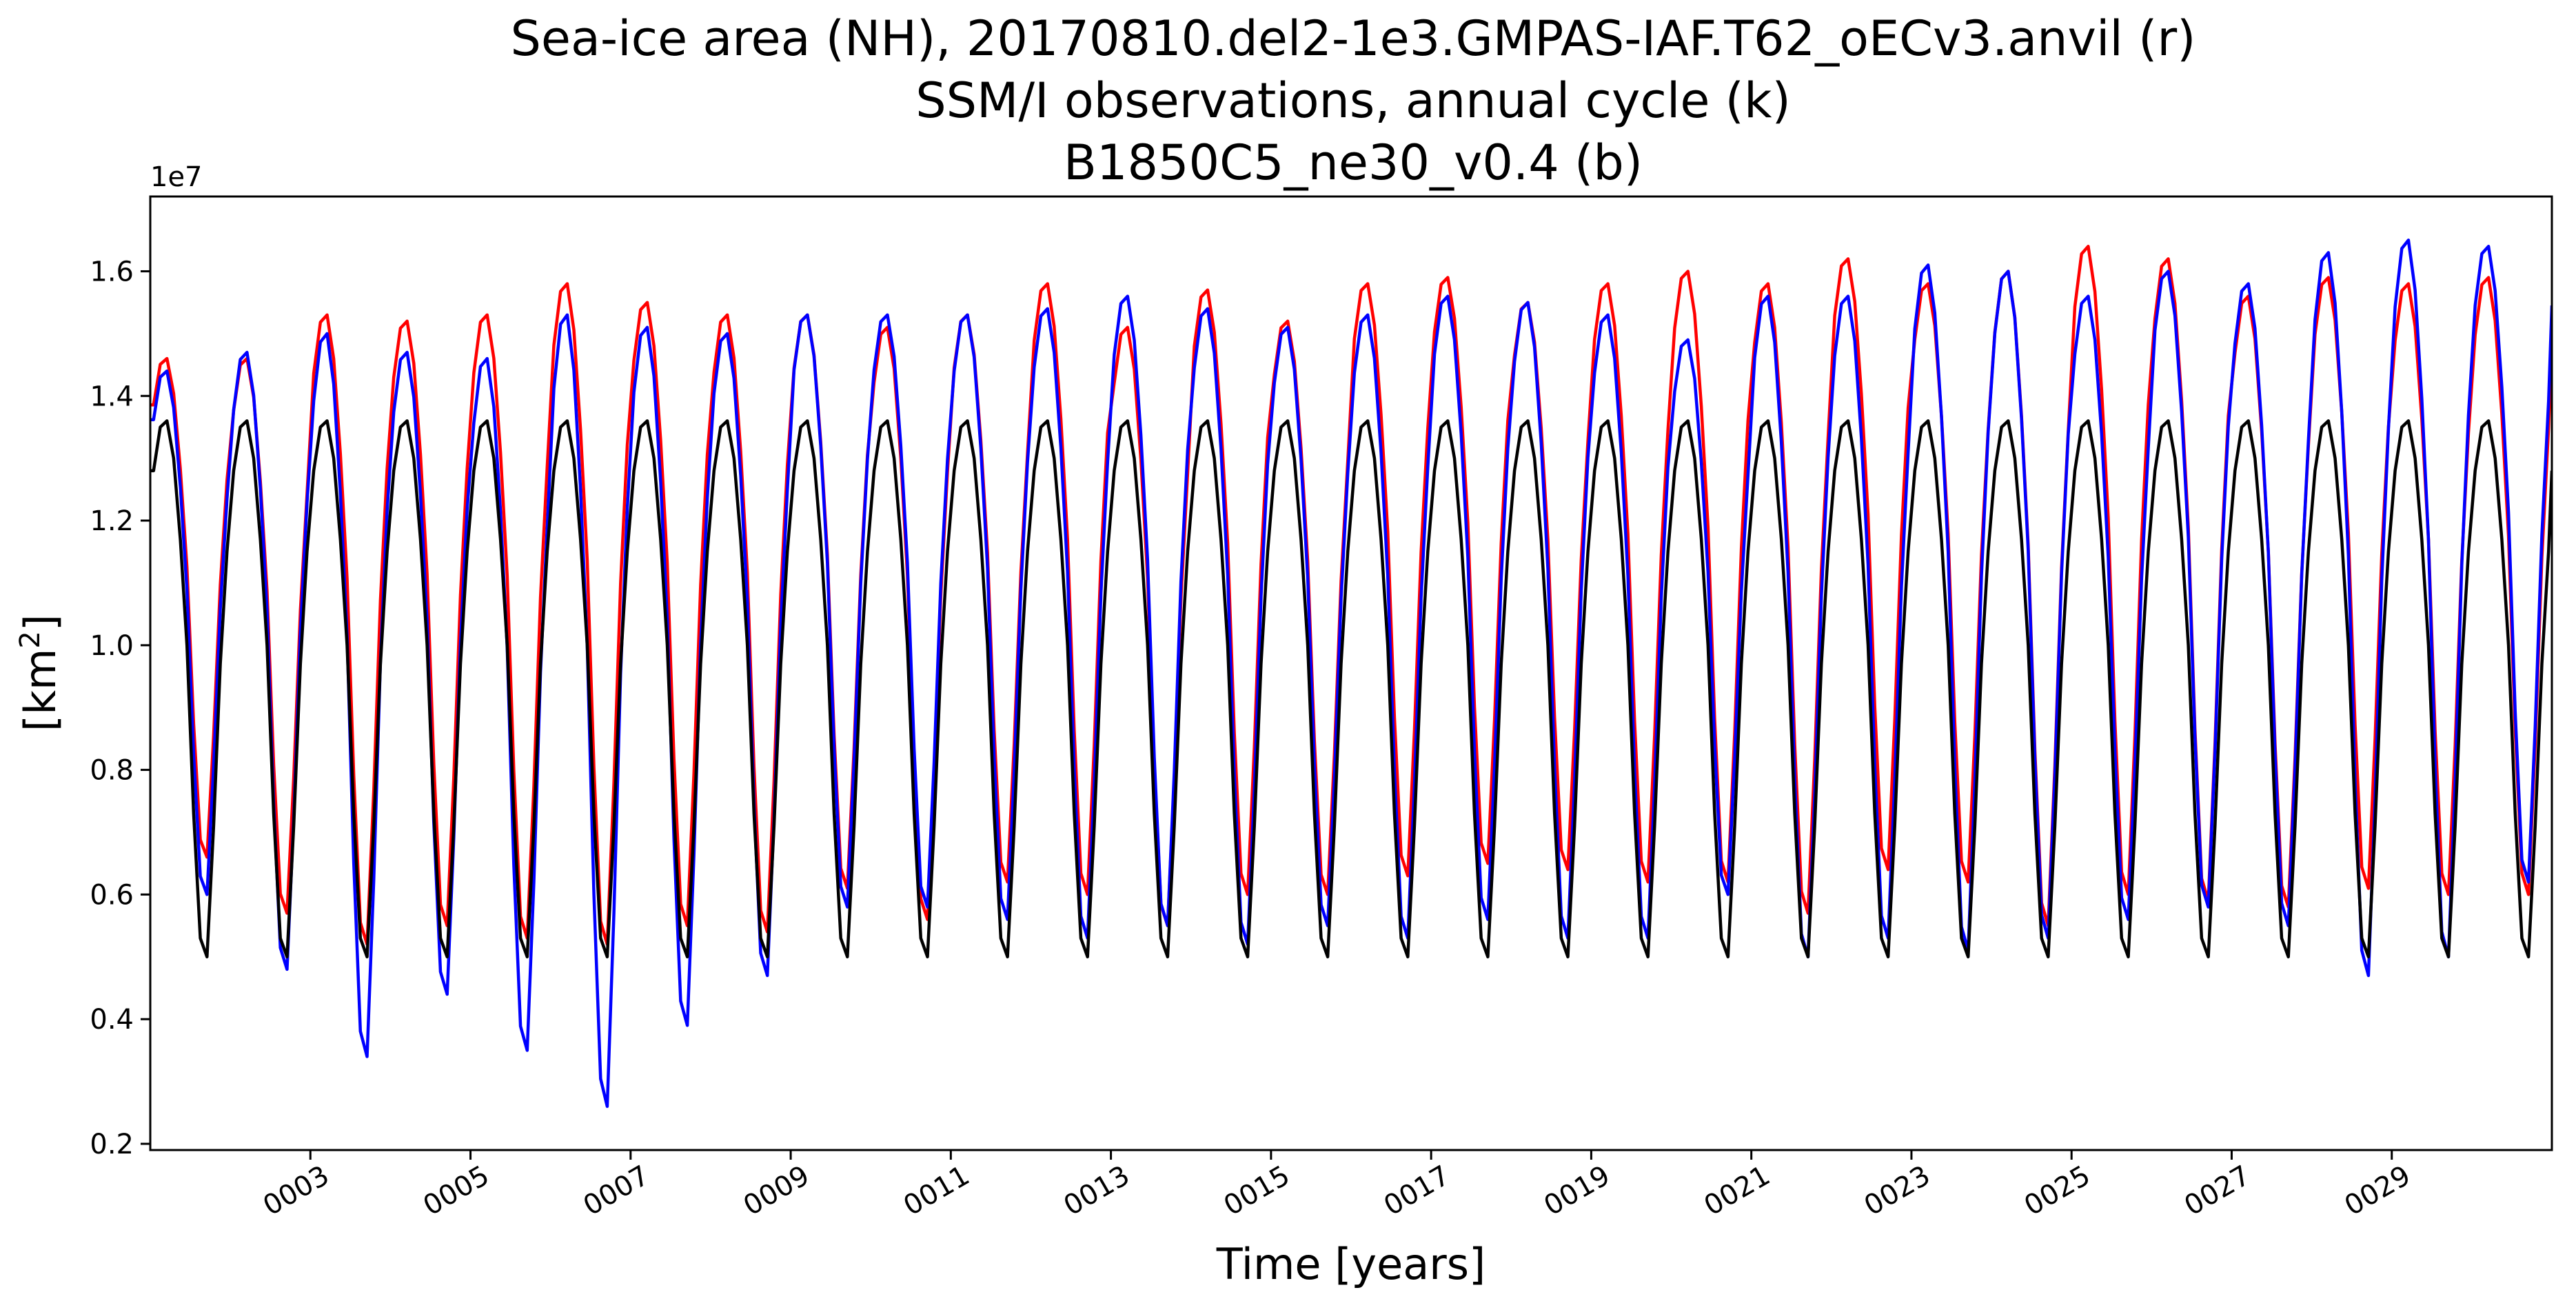  Describe the element at coordinates (112, 646) in the screenshot. I see `y-tick-label: 1.0` at that location.